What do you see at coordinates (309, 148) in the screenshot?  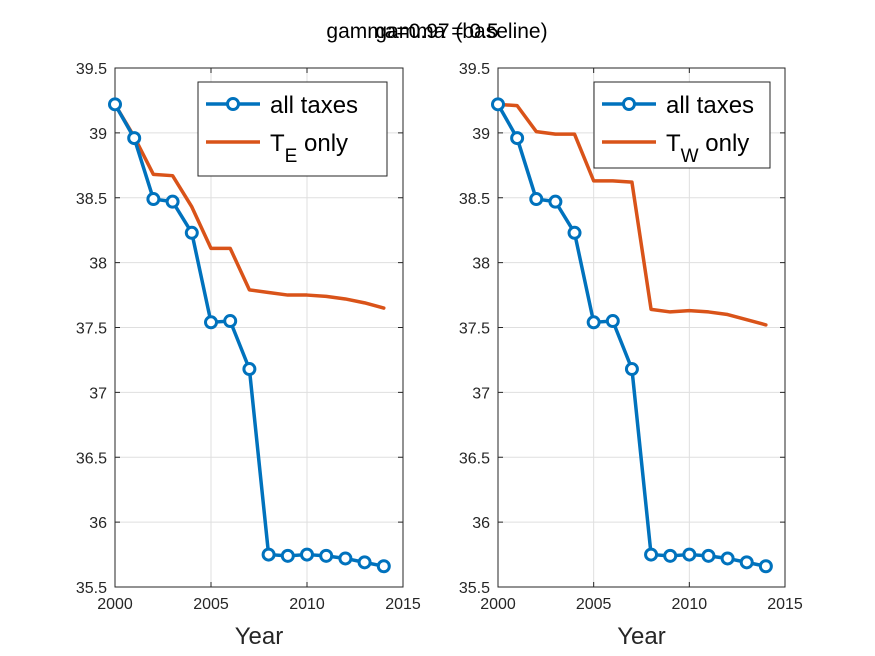 I see `legend-label: TE only` at bounding box center [309, 148].